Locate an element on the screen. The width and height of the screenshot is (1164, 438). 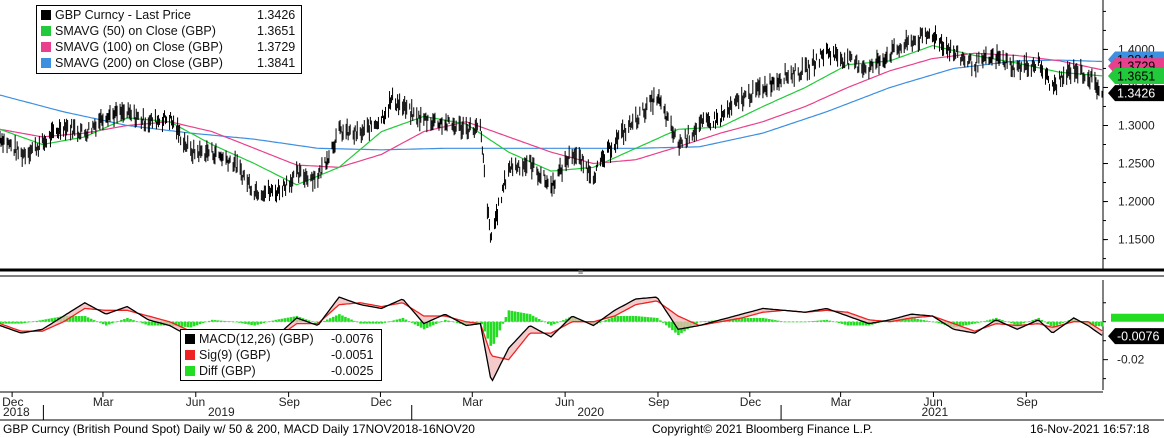
macd-legend-value: -0.0025 is located at coordinates (352, 371).